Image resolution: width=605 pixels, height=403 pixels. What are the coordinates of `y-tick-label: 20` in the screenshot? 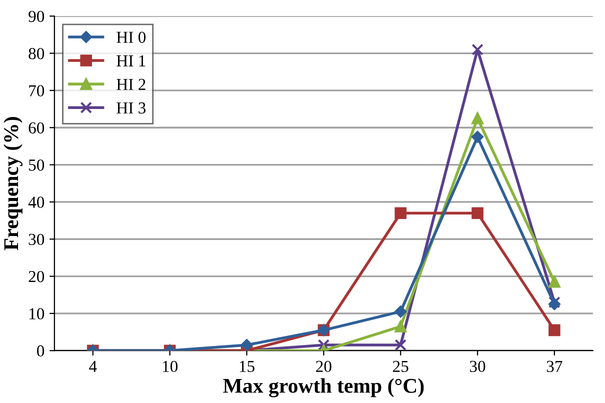 It's located at (36, 276).